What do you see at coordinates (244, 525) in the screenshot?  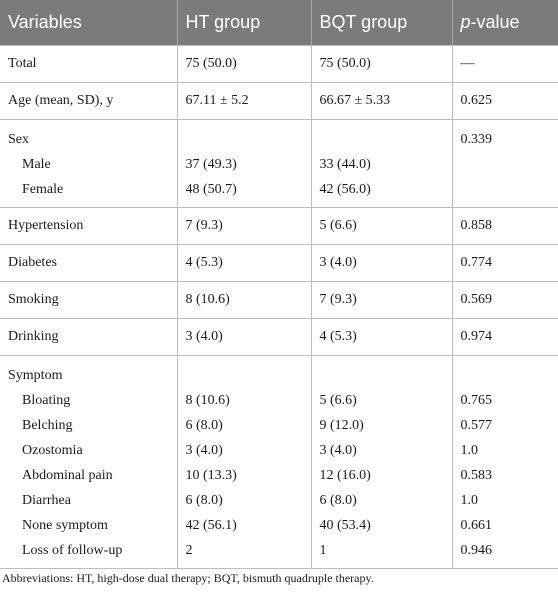 I see `cell-ht: 42 (56.1)` at bounding box center [244, 525].